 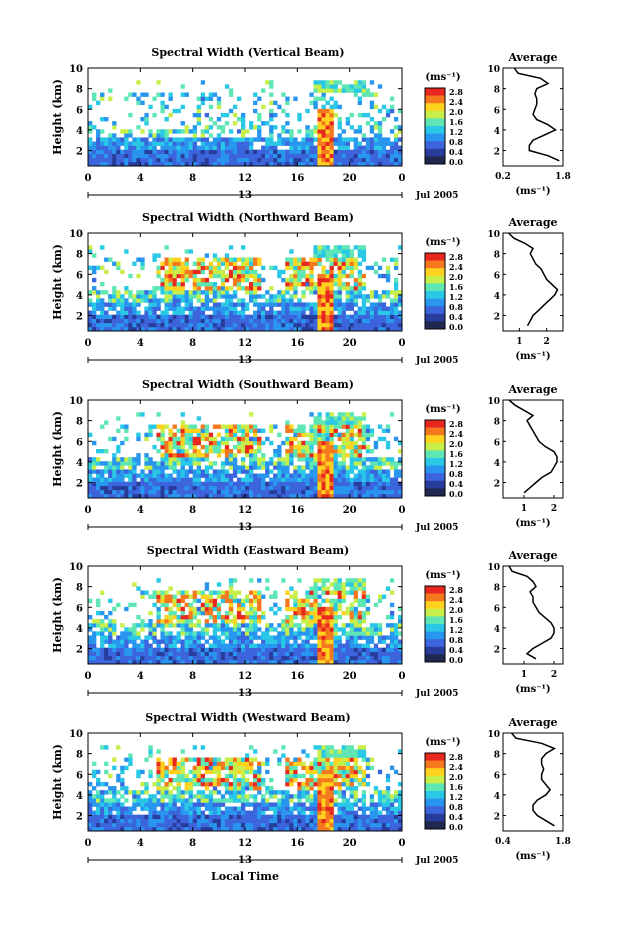 I want to click on average-frame, so click(x=533, y=449).